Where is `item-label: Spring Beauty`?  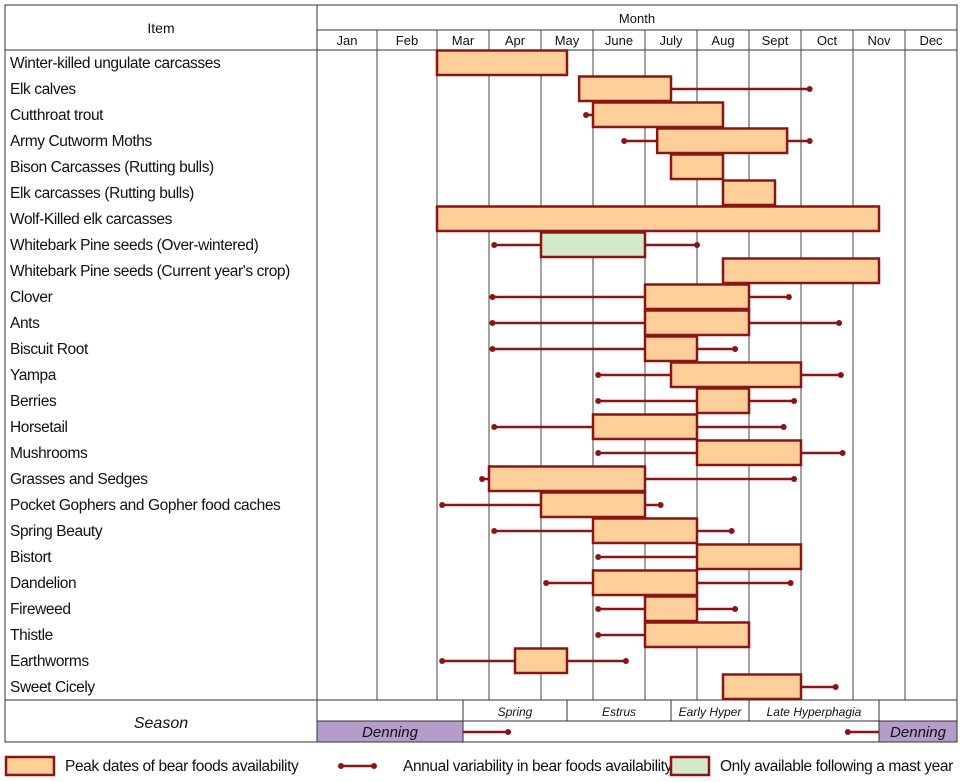 item-label: Spring Beauty is located at coordinates (56, 531).